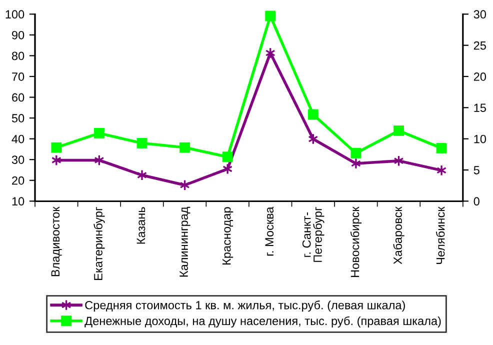 The image size is (493, 345). What do you see at coordinates (18, 35) in the screenshot?
I see `y-tick-label: 90` at bounding box center [18, 35].